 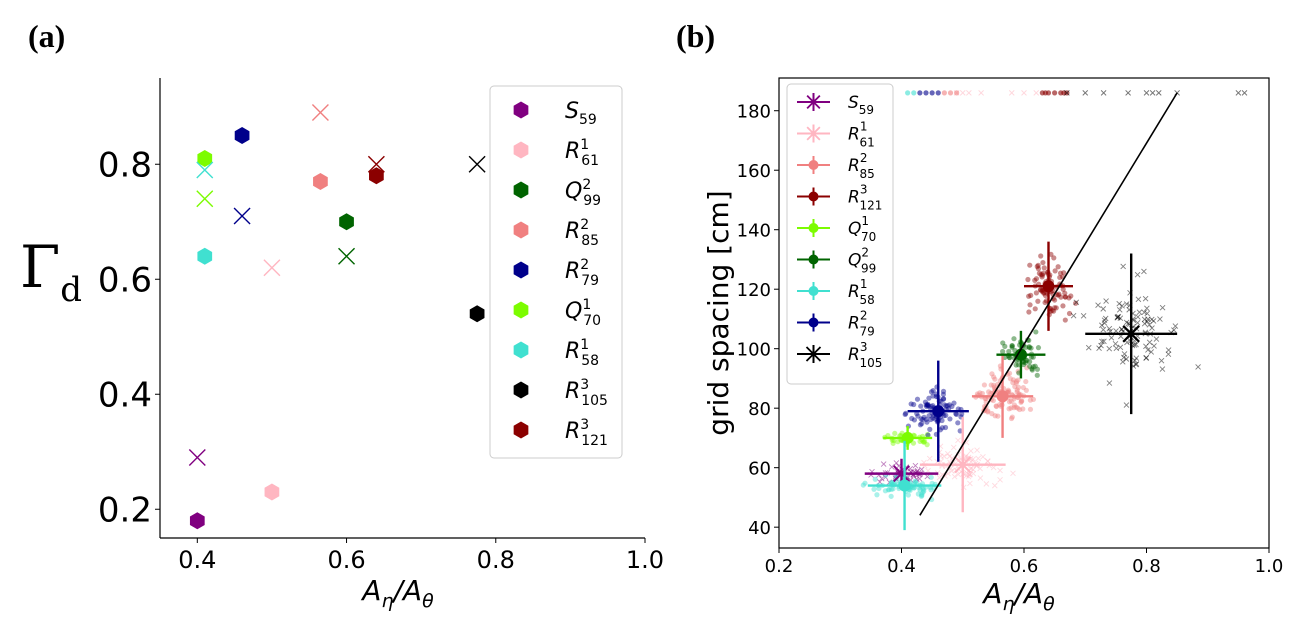 What do you see at coordinates (125, 165) in the screenshot?
I see `panel-a-y-tick-label: 0.8` at bounding box center [125, 165].